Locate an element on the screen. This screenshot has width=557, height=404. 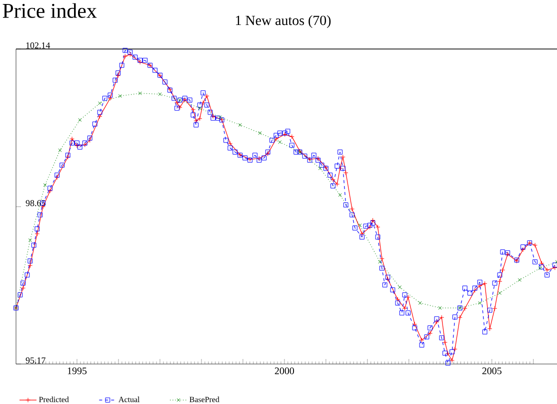
x-tick-label: 2000 is located at coordinates (284, 371).